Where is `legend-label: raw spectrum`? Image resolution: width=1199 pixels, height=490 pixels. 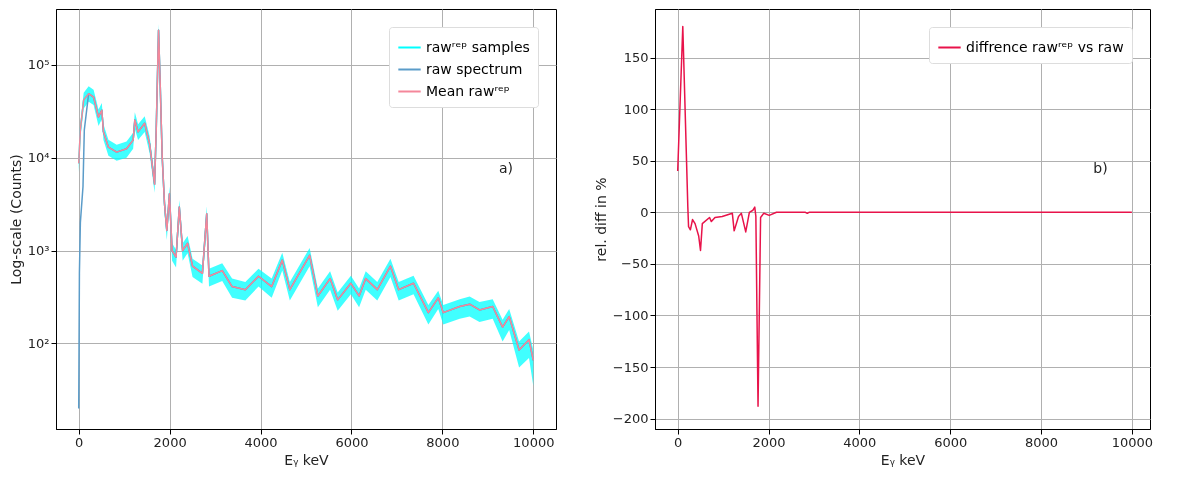
legend-label: raw spectrum is located at coordinates (474, 68).